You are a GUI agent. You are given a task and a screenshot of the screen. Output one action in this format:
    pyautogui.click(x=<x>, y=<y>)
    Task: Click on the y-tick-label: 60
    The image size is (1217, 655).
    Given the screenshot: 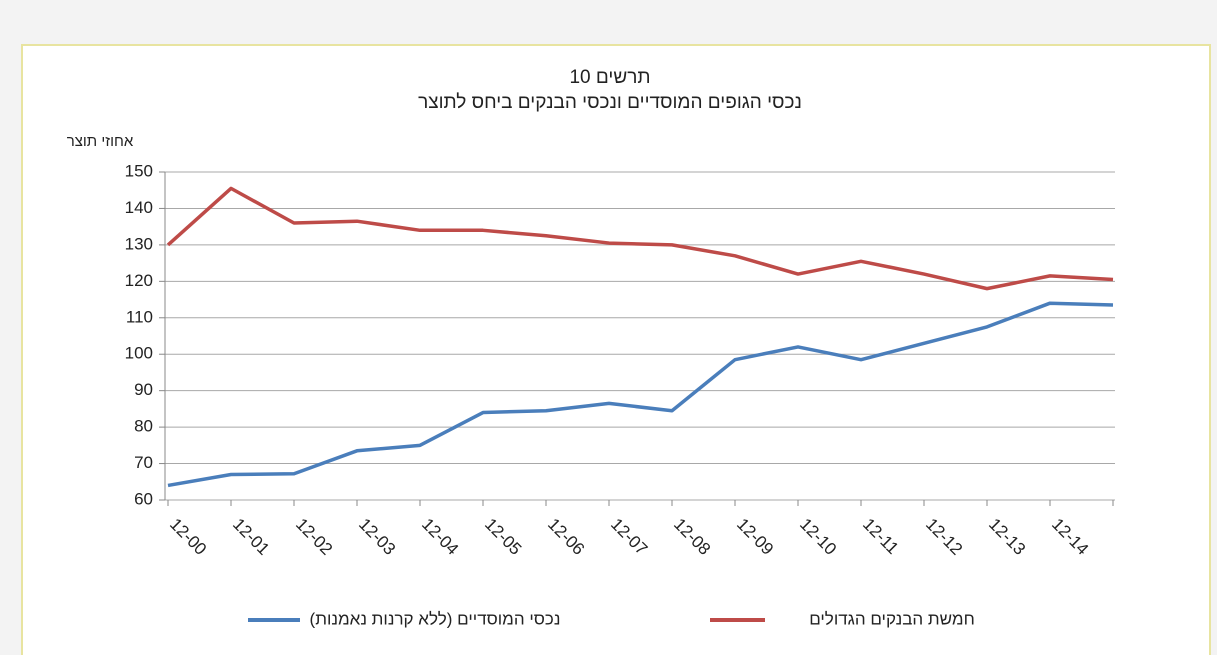 What is the action you would take?
    pyautogui.click(x=143, y=498)
    